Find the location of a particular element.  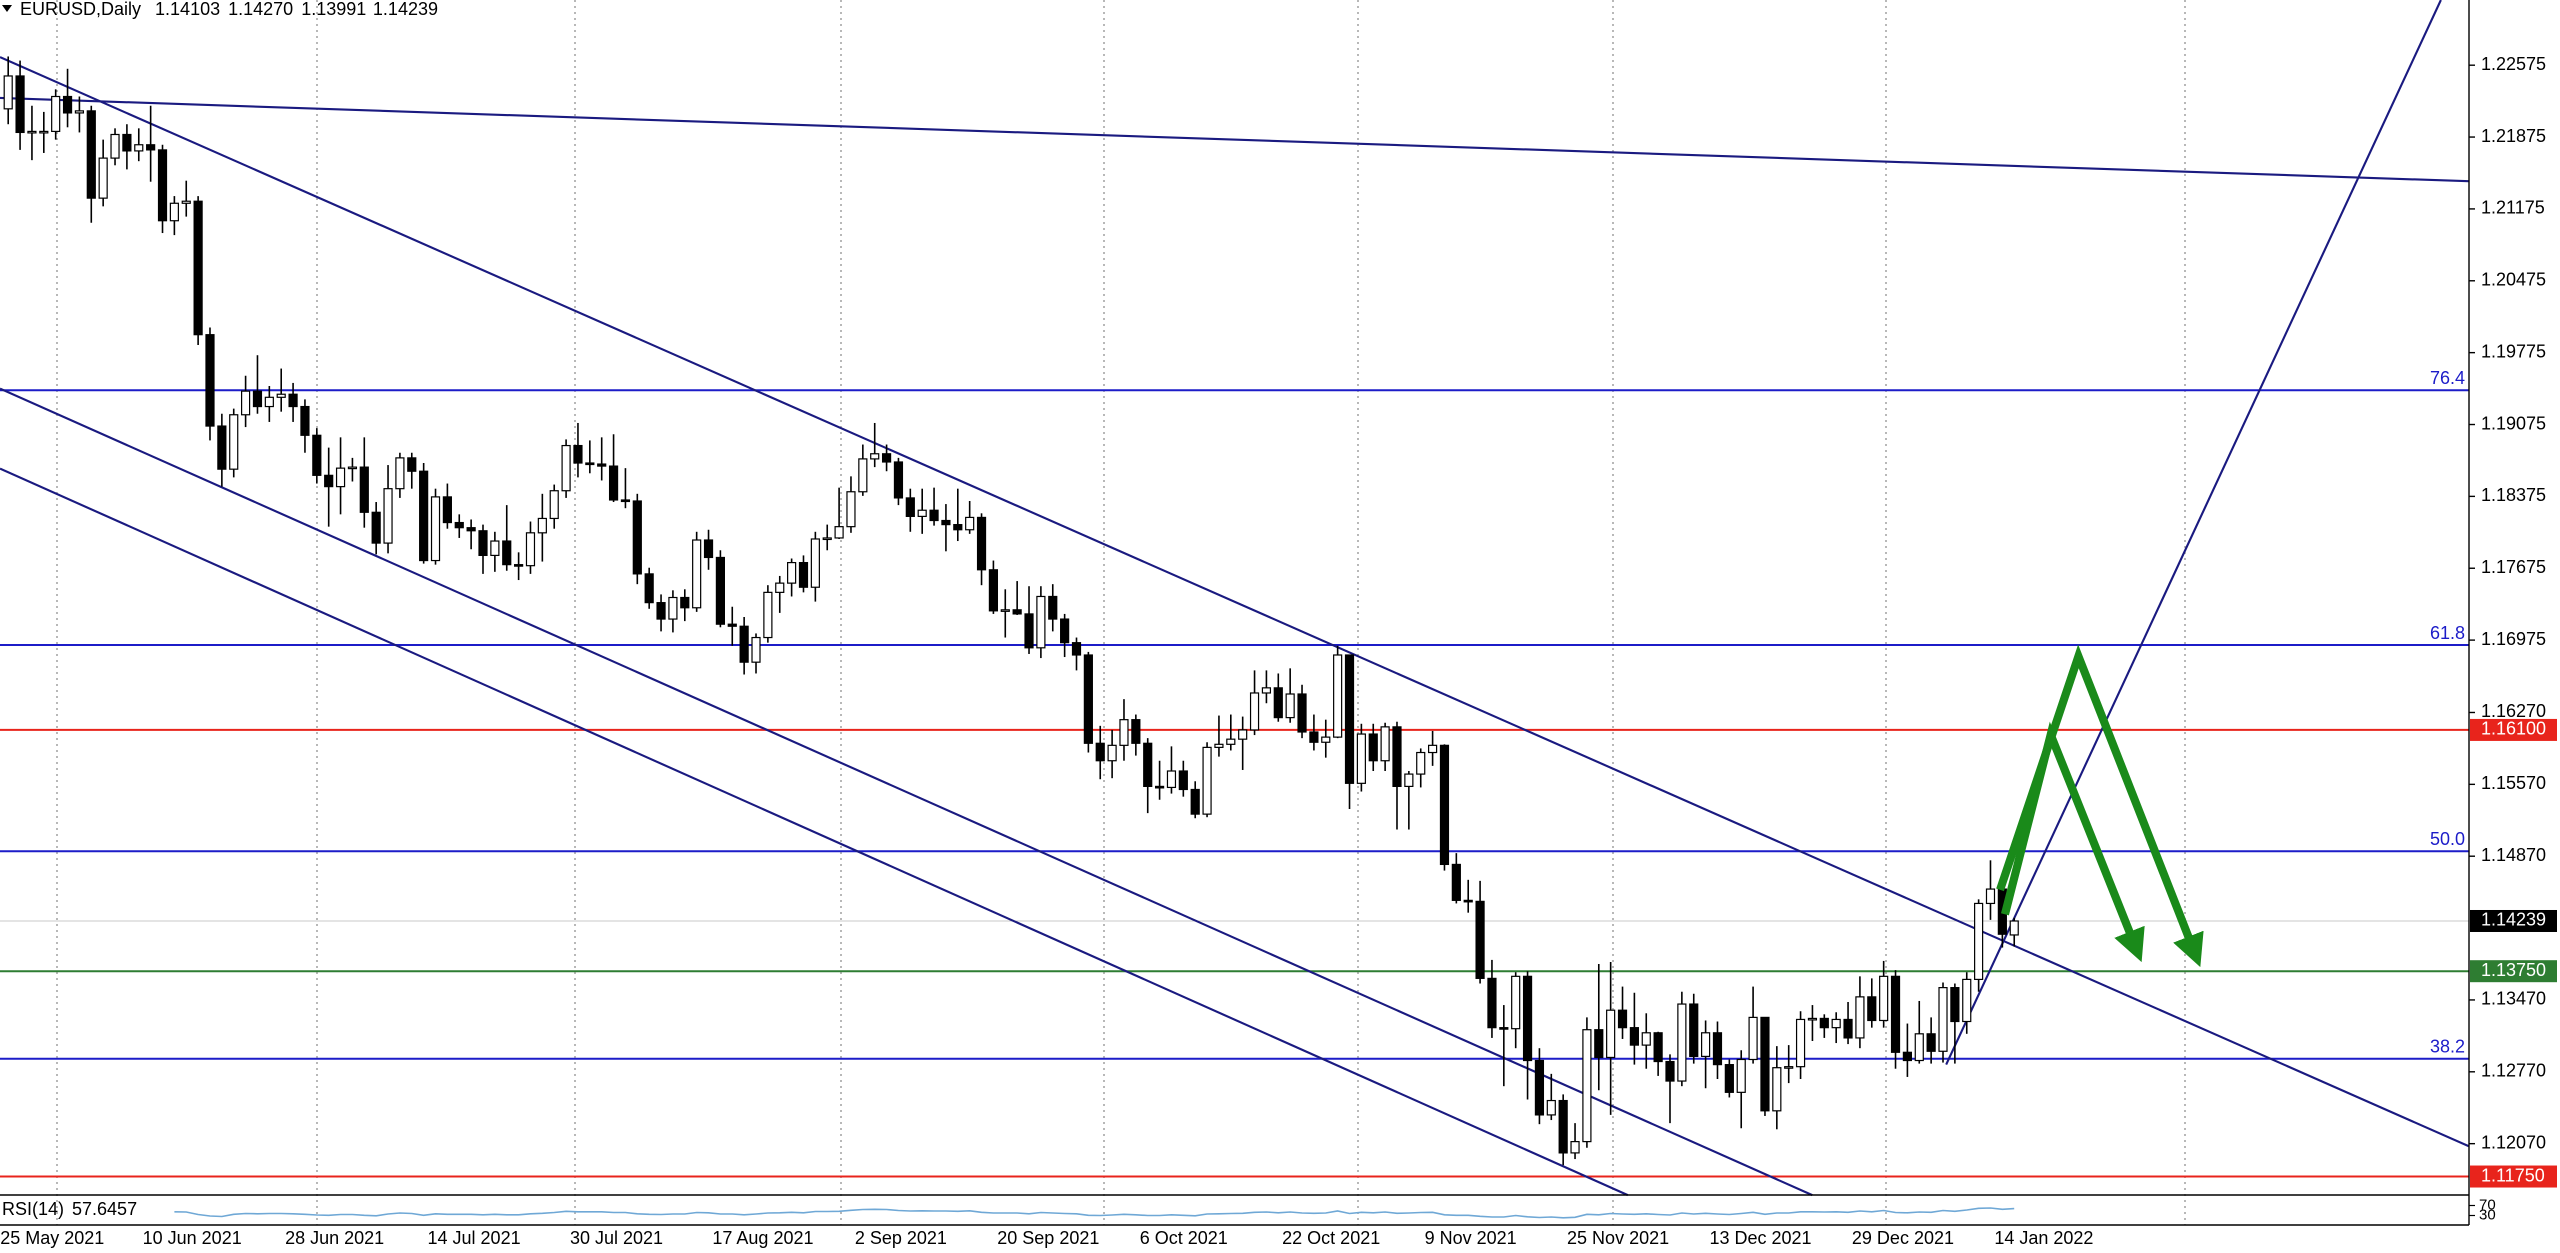

y-tick-label: 1.13470 is located at coordinates (2513, 999).